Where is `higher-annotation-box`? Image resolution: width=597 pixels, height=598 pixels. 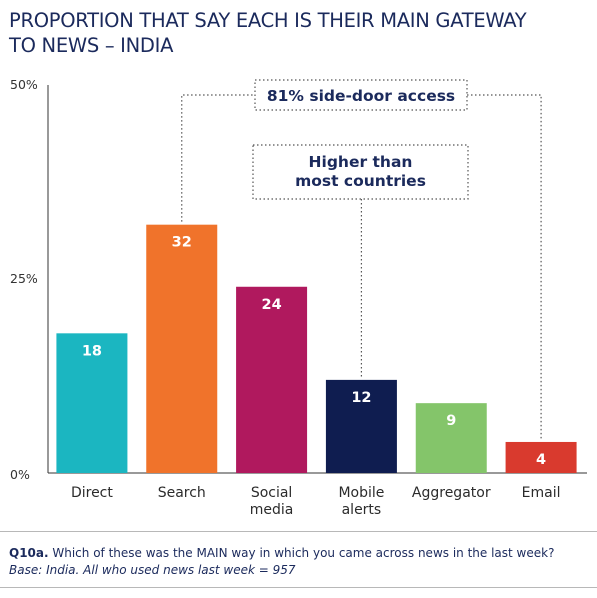 higher-annotation-box is located at coordinates (360, 172).